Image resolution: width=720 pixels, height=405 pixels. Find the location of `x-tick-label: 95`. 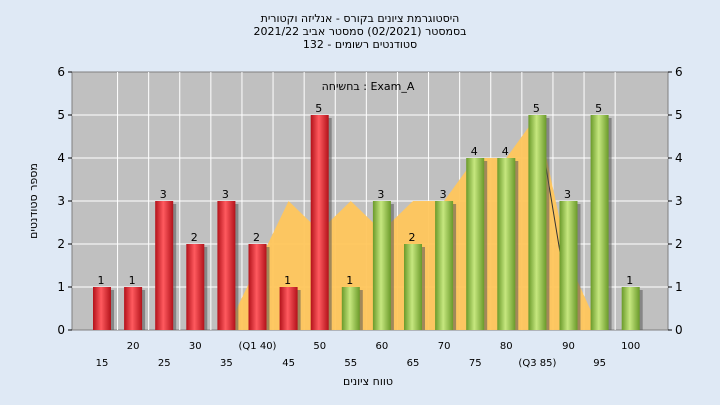

x-tick-label: 95 is located at coordinates (599, 363).